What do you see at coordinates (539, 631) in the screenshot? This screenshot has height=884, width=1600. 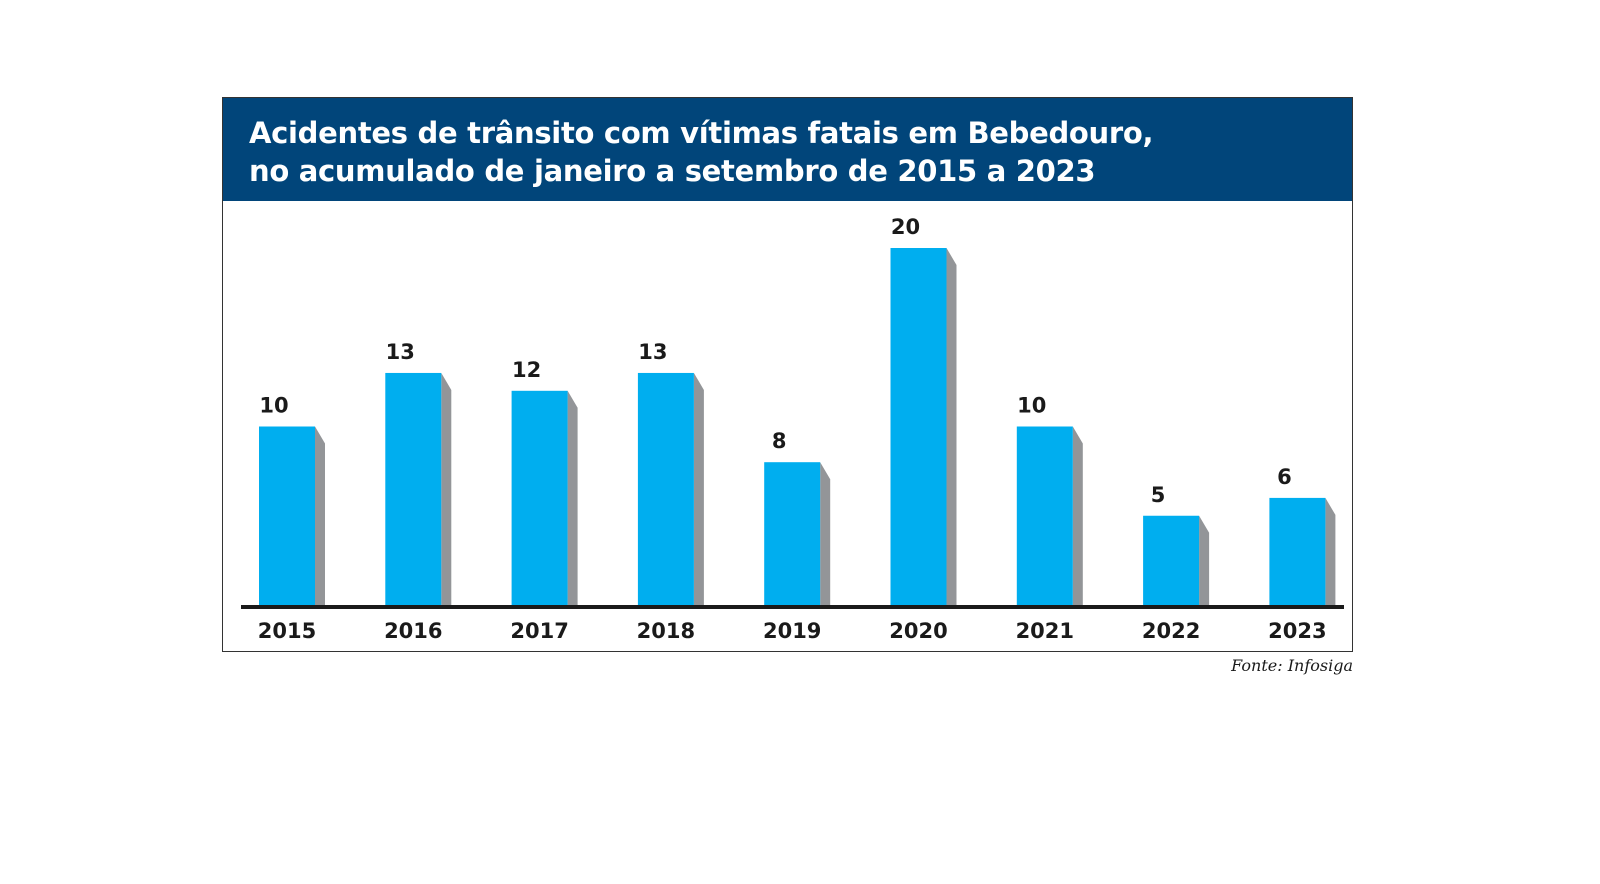 I see `x-tick-label-2017: 2017` at bounding box center [539, 631].